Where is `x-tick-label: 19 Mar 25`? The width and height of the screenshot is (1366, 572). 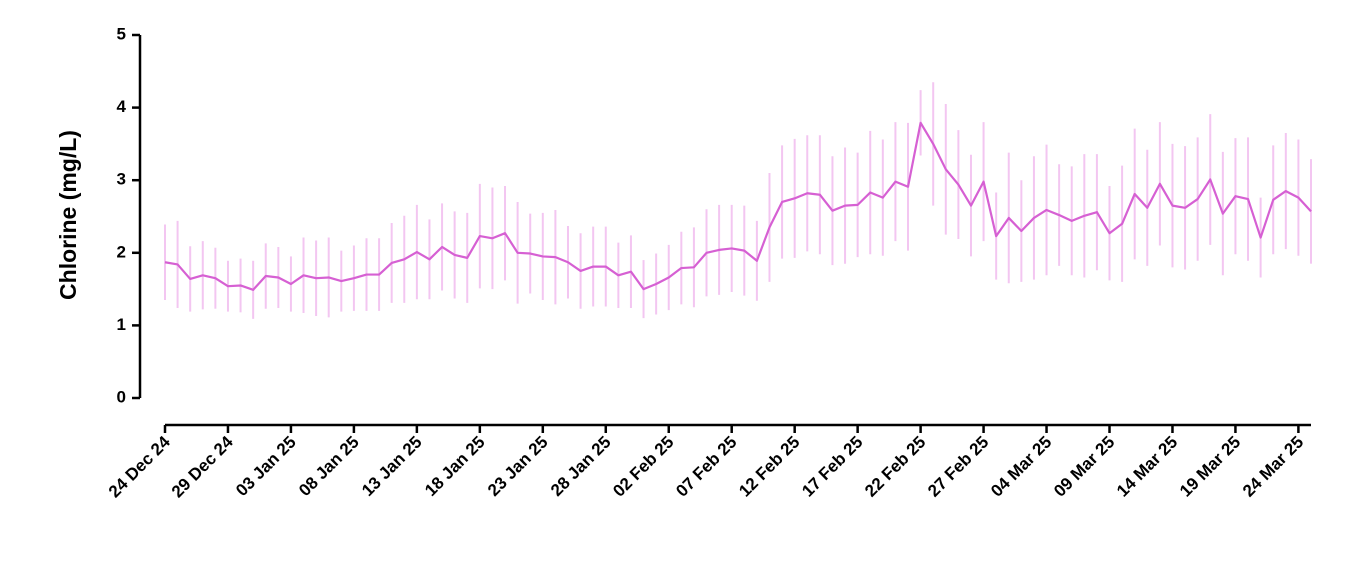
x-tick-label: 19 Mar 25 is located at coordinates (1210, 466).